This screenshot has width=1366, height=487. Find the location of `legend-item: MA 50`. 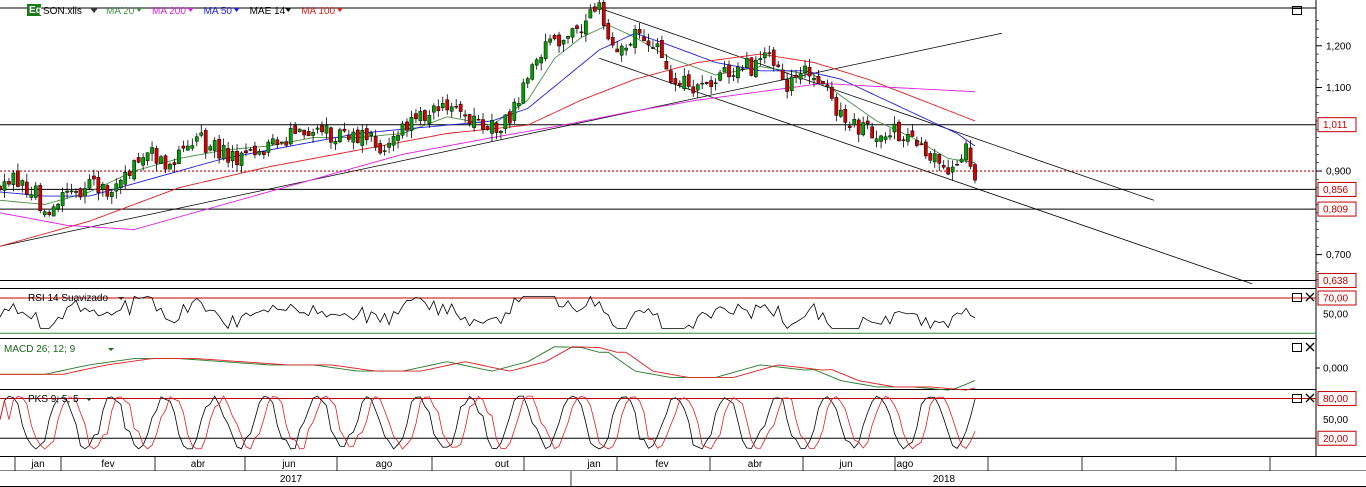

legend-item: MA 50 is located at coordinates (218, 11).